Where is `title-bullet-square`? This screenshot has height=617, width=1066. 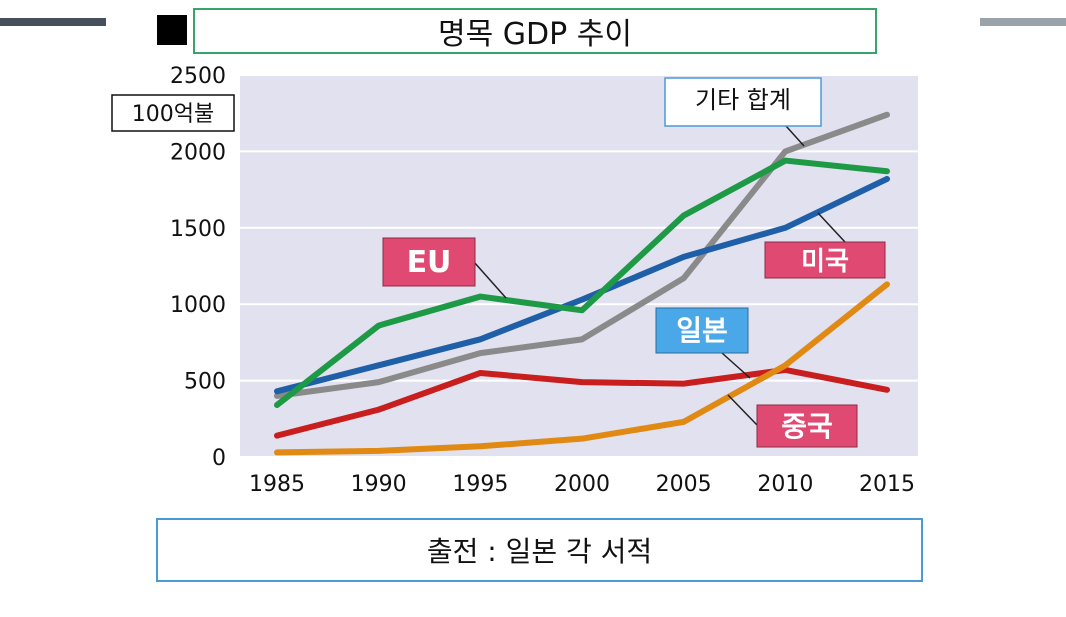 title-bullet-square is located at coordinates (172, 30).